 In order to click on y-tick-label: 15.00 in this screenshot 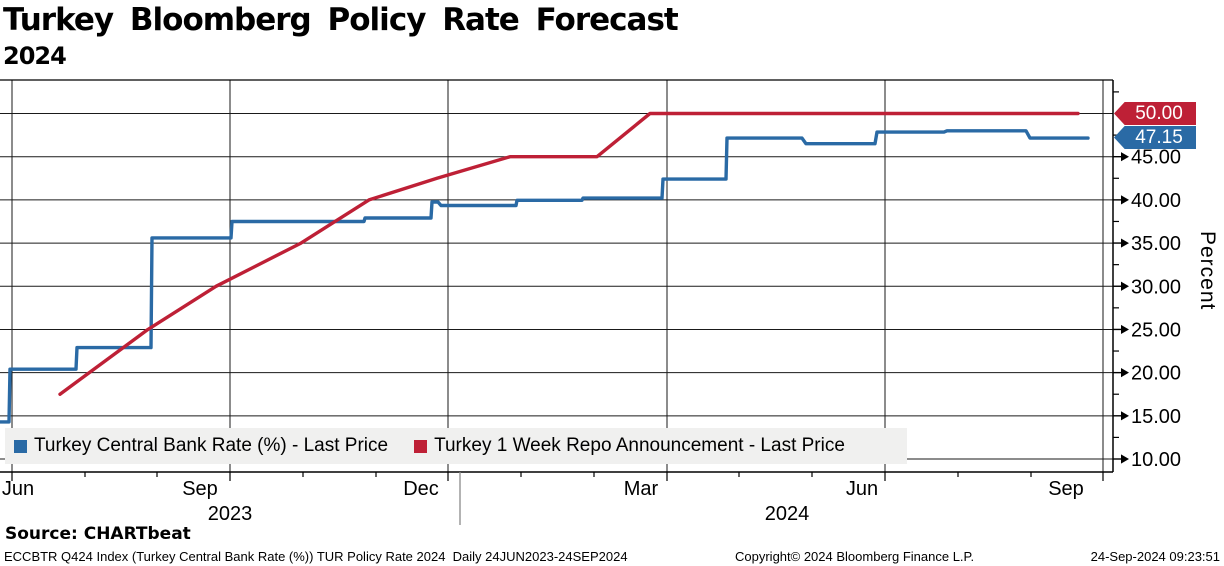, I will do `click(1156, 417)`.